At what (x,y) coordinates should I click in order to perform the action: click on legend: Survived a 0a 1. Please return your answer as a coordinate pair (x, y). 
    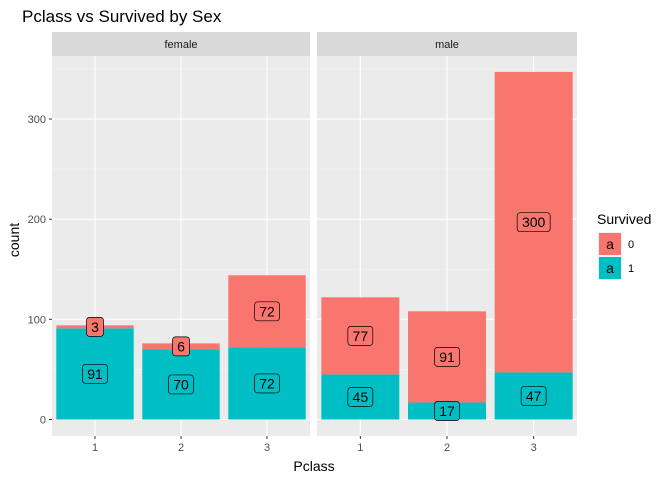
    Looking at the image, I should click on (624, 245).